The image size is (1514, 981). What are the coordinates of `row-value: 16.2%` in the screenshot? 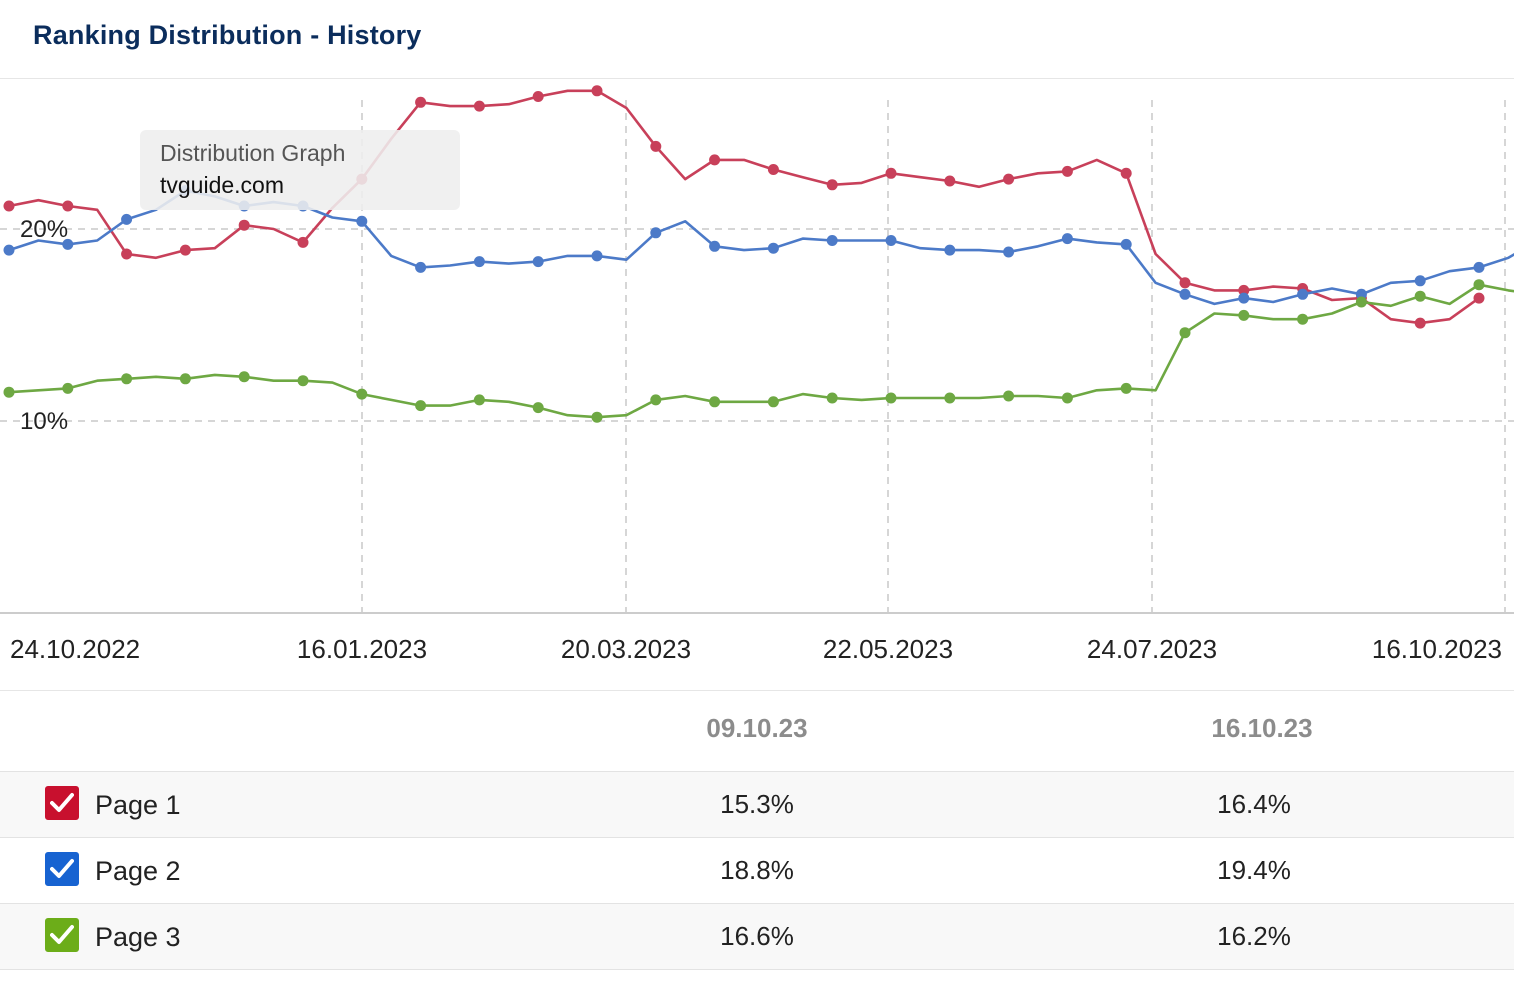 It's located at (1254, 936).